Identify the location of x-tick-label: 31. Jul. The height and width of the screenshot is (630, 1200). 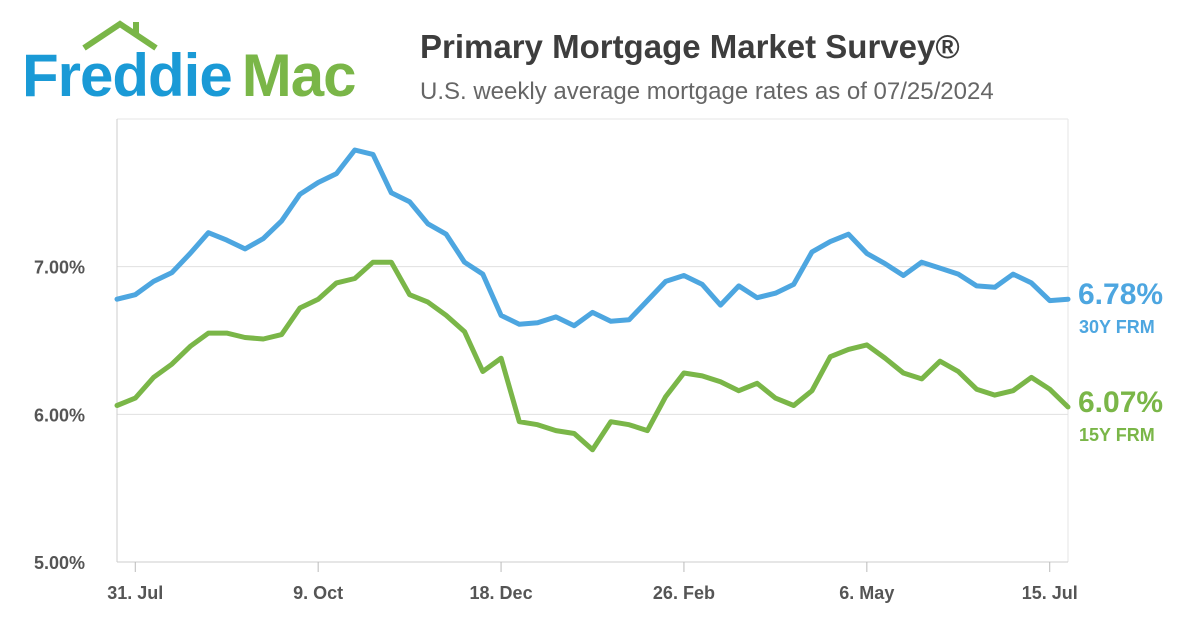
(135, 593).